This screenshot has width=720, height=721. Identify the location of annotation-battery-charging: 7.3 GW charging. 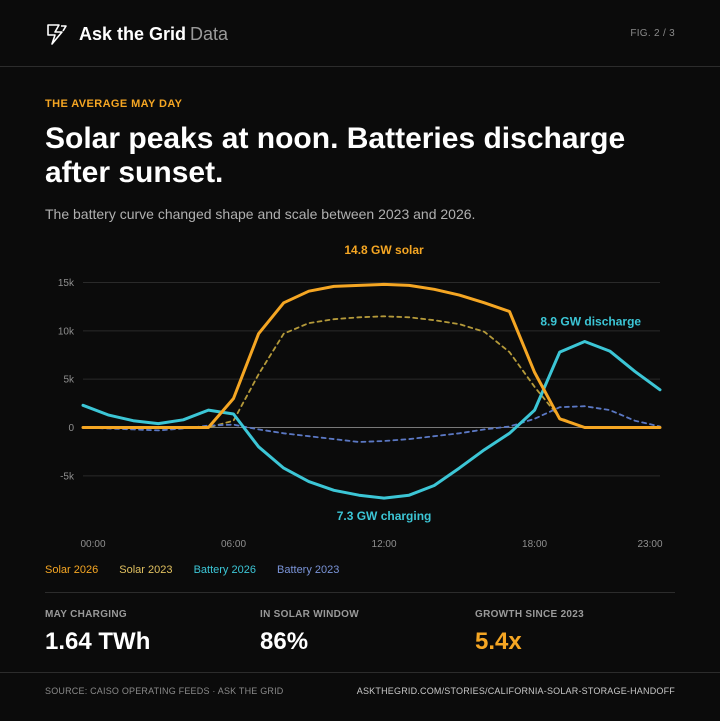
(384, 516).